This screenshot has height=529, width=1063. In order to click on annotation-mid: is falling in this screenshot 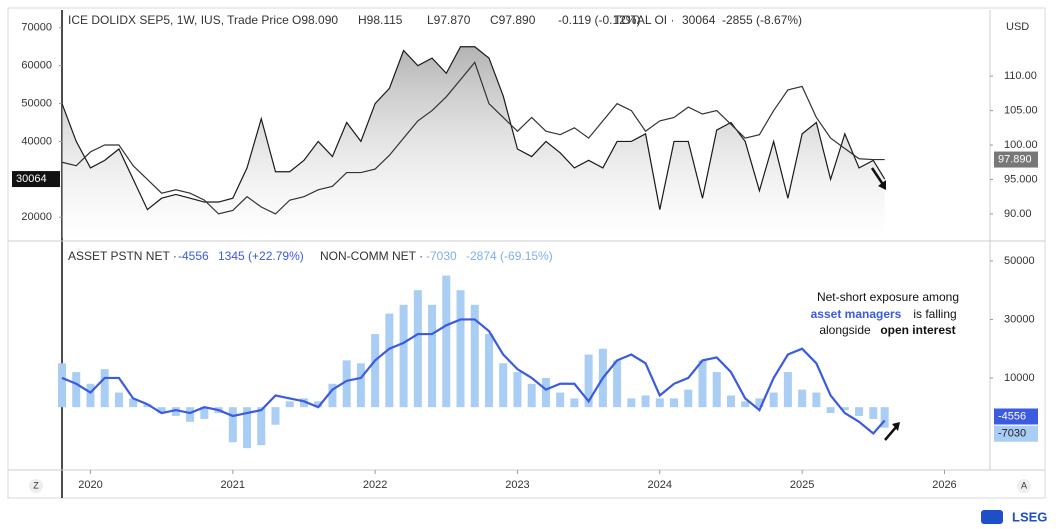, I will do `click(934, 314)`.